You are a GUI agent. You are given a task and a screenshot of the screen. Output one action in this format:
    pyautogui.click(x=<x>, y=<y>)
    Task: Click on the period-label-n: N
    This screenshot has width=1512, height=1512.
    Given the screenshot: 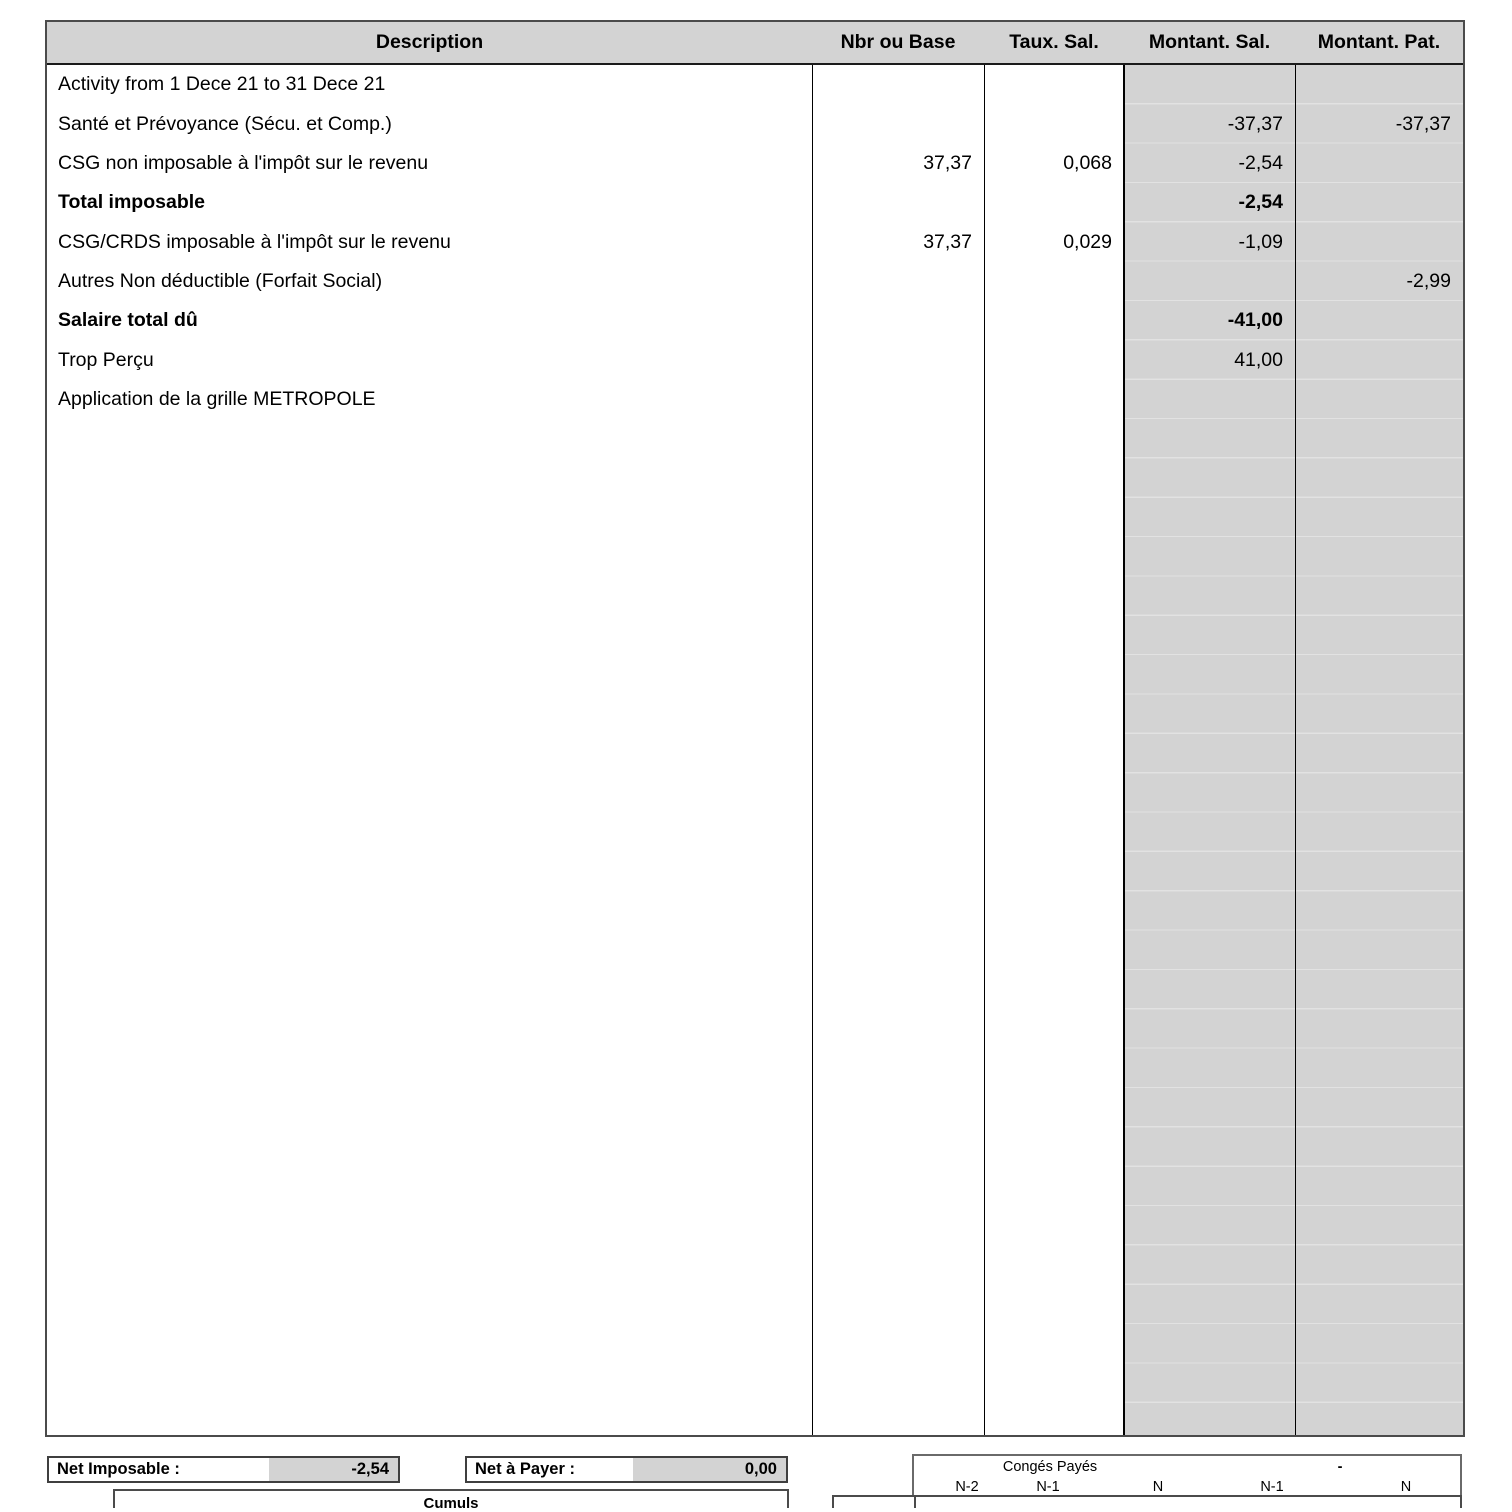 What is the action you would take?
    pyautogui.click(x=1158, y=1487)
    